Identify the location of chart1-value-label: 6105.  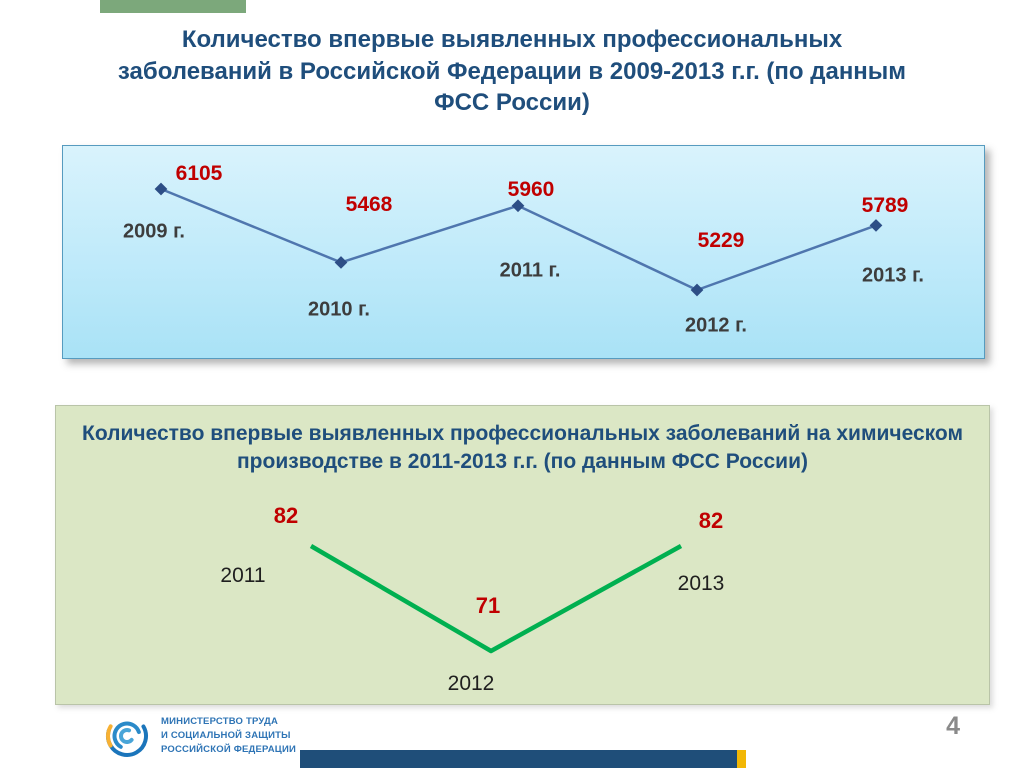
(199, 173).